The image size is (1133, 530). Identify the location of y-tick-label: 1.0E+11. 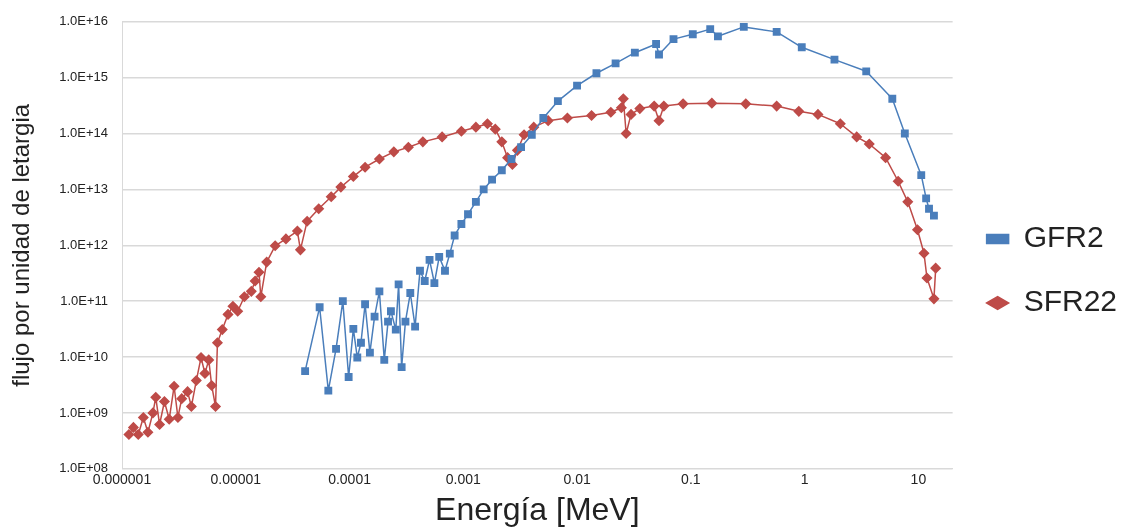
(84, 300).